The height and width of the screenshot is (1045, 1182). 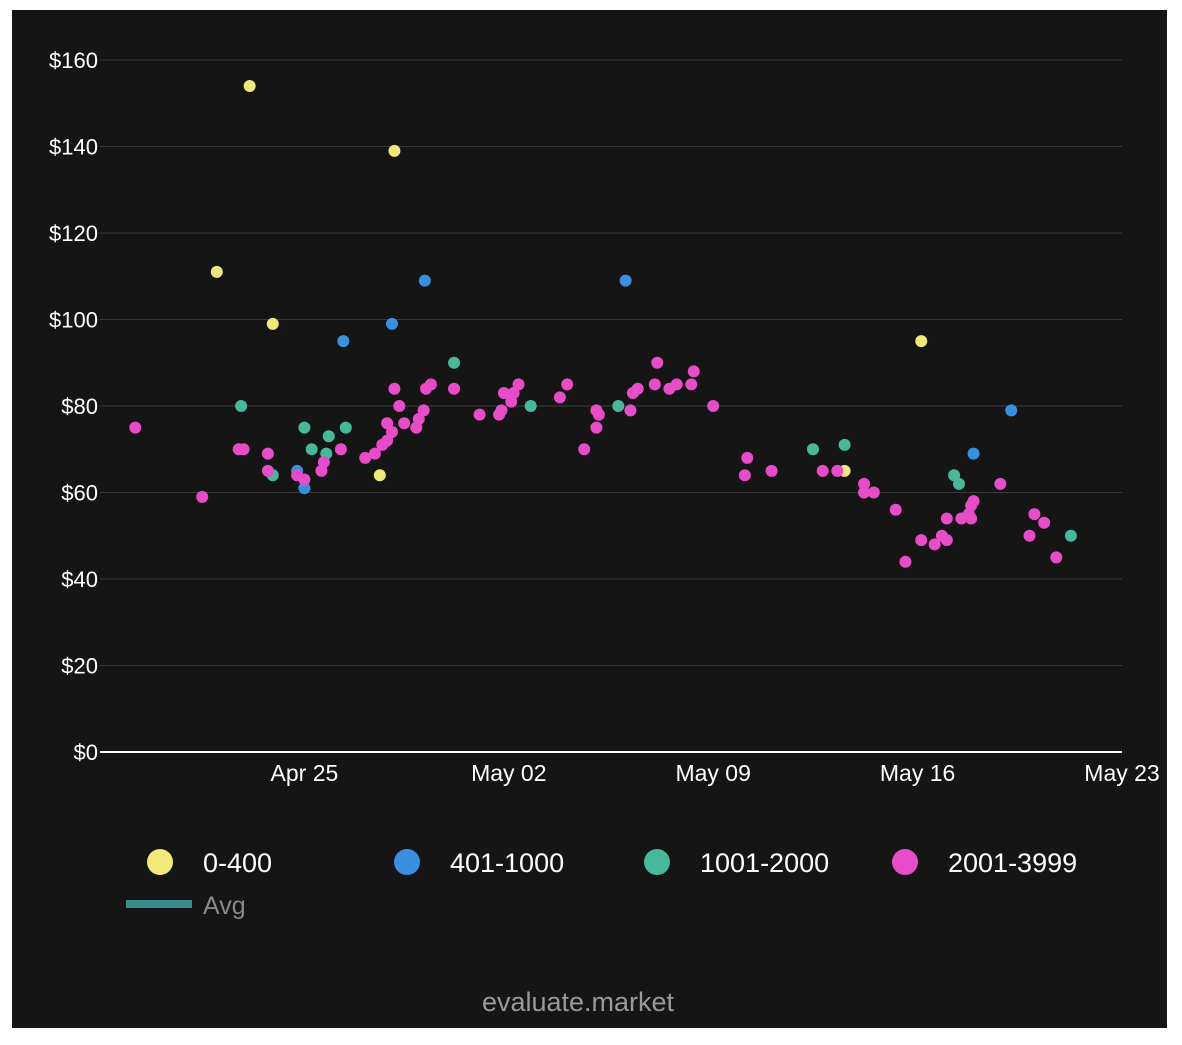 What do you see at coordinates (1012, 863) in the screenshot?
I see `legend-label: 2001-3999` at bounding box center [1012, 863].